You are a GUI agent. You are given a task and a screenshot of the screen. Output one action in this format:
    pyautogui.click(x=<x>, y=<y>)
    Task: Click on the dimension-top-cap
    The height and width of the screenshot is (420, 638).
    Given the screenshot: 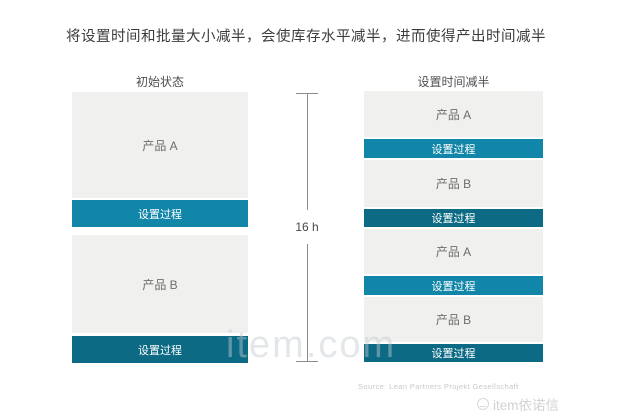 What is the action you would take?
    pyautogui.click(x=307, y=93)
    